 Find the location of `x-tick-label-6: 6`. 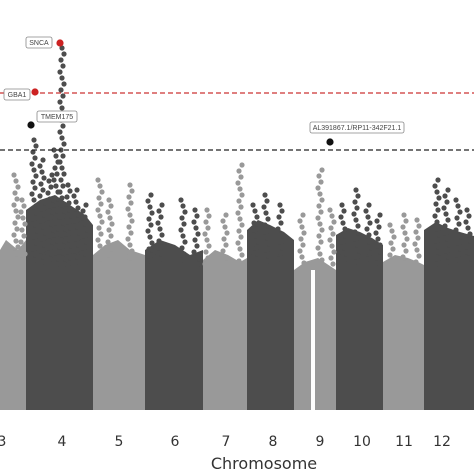

x-tick-label-6: 6 is located at coordinates (175, 442).